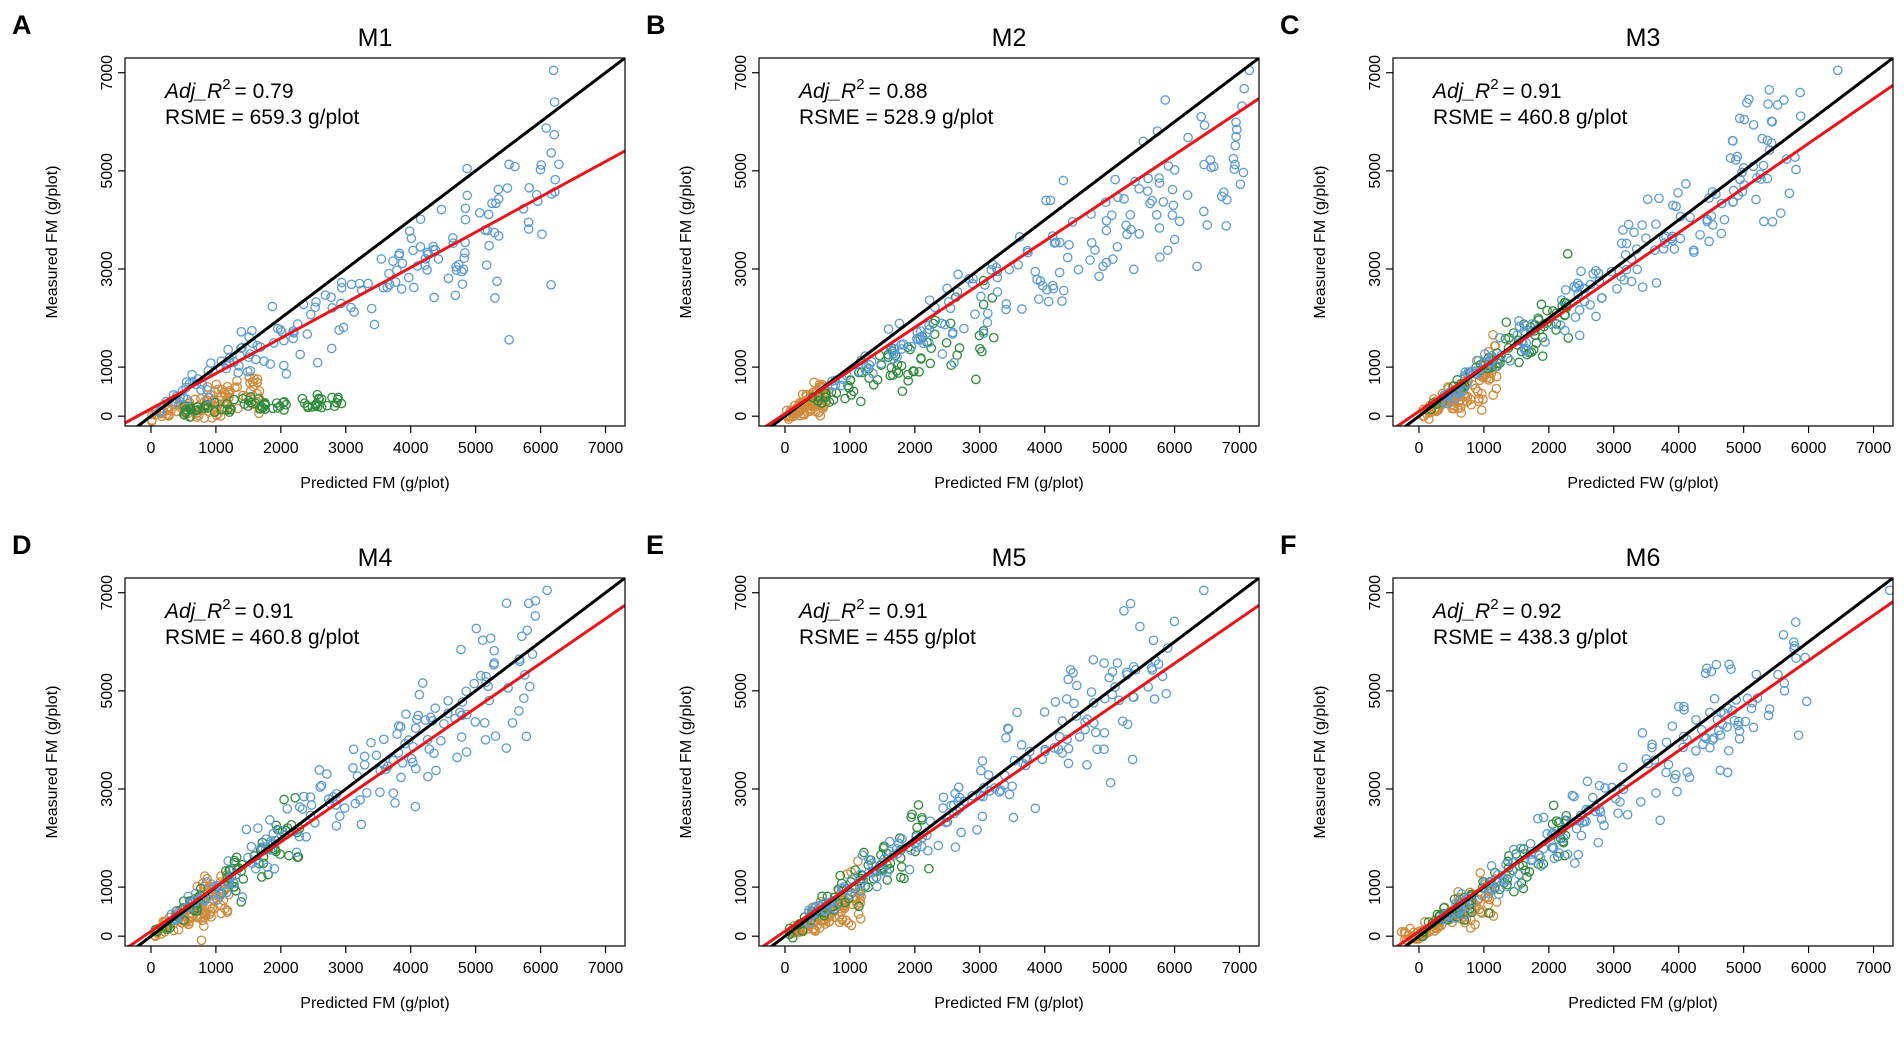 Image resolution: width=1904 pixels, height=1037 pixels. What do you see at coordinates (1375, 171) in the screenshot?
I see `y-tick-label: 5000` at bounding box center [1375, 171].